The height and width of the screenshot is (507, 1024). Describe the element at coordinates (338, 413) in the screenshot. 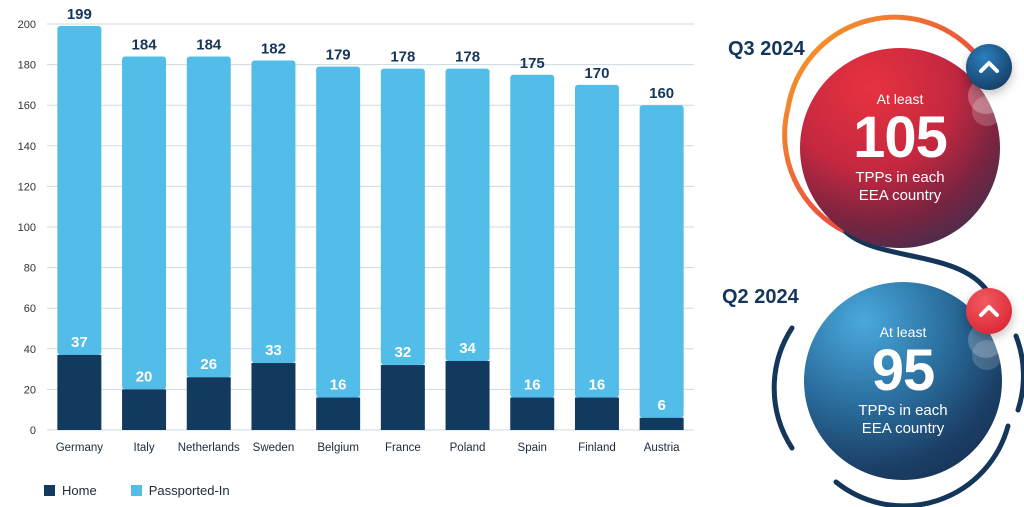

I see `bar-home-belgium` at that location.